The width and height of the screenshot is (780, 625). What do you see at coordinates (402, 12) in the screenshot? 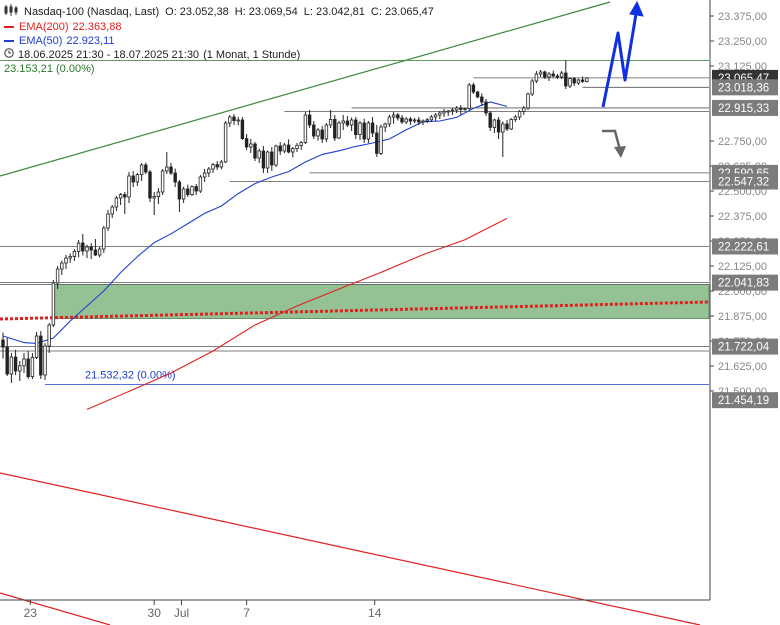
I see `close-value: C: 23.065,47` at bounding box center [402, 12].